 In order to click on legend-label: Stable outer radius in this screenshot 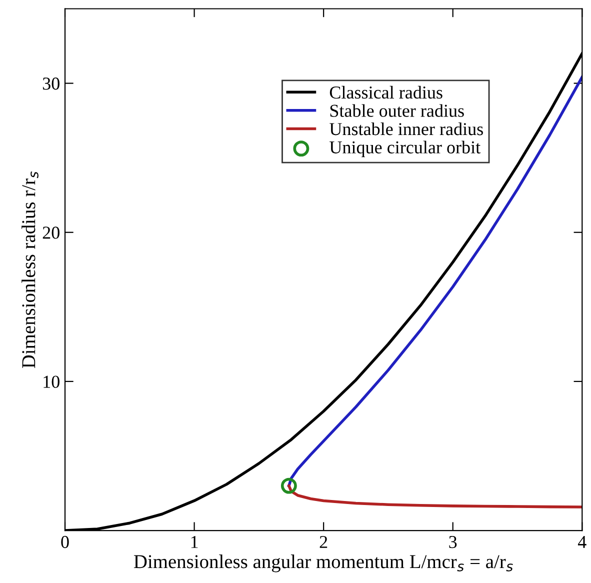, I will do `click(397, 110)`.